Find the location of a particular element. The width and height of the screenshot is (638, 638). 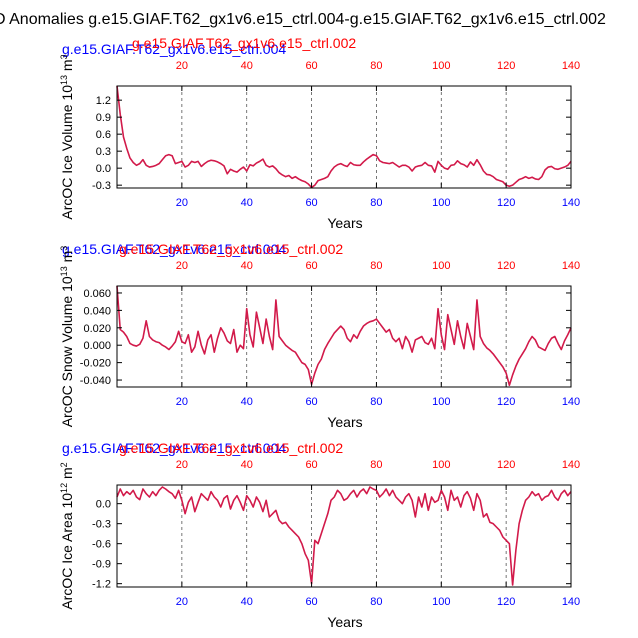

y-tick-label: 0.3 is located at coordinates (103, 152).